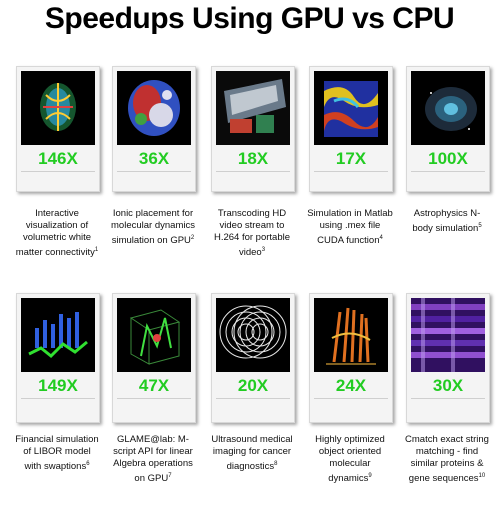 This screenshot has height=511, width=499. I want to click on card-100x: 100X, so click(448, 129).